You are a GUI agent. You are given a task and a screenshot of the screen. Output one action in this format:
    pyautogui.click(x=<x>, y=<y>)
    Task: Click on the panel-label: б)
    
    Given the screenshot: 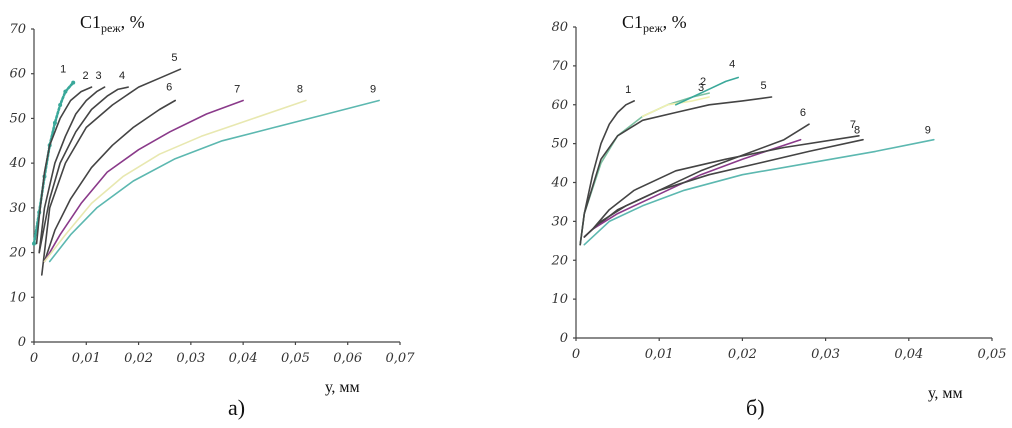 What is the action you would take?
    pyautogui.click(x=755, y=407)
    